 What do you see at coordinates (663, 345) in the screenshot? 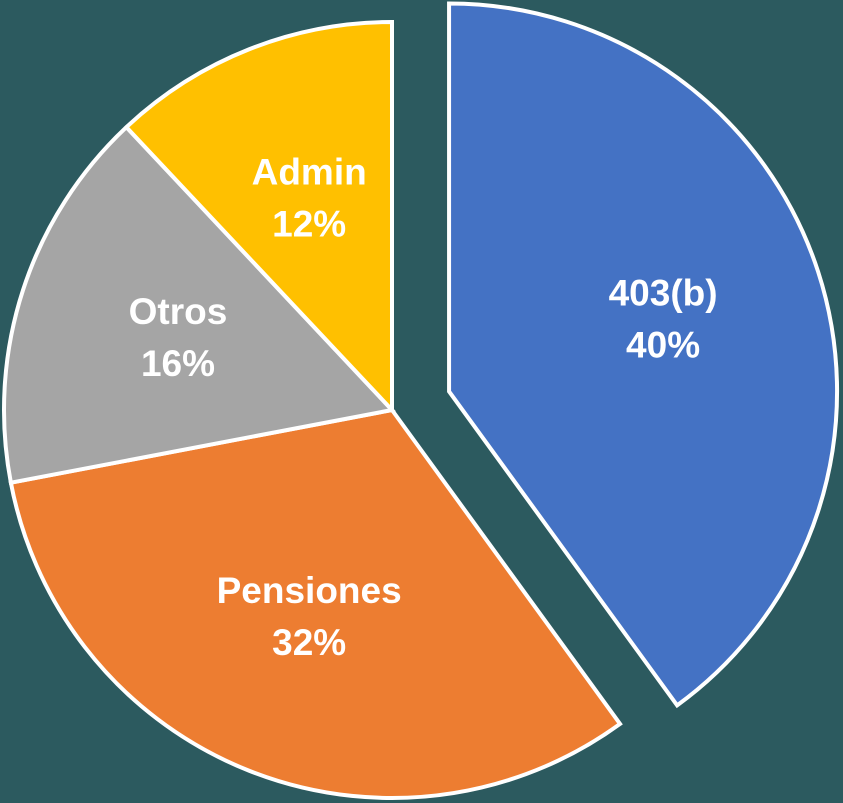
I see `slice-value-label: 40%` at bounding box center [663, 345].